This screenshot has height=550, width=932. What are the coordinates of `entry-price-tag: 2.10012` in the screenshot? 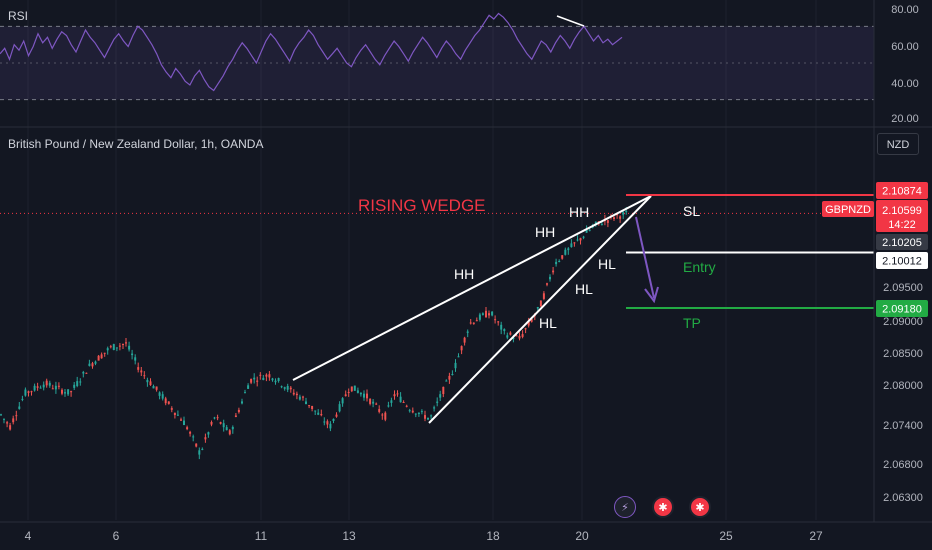 It's located at (902, 262).